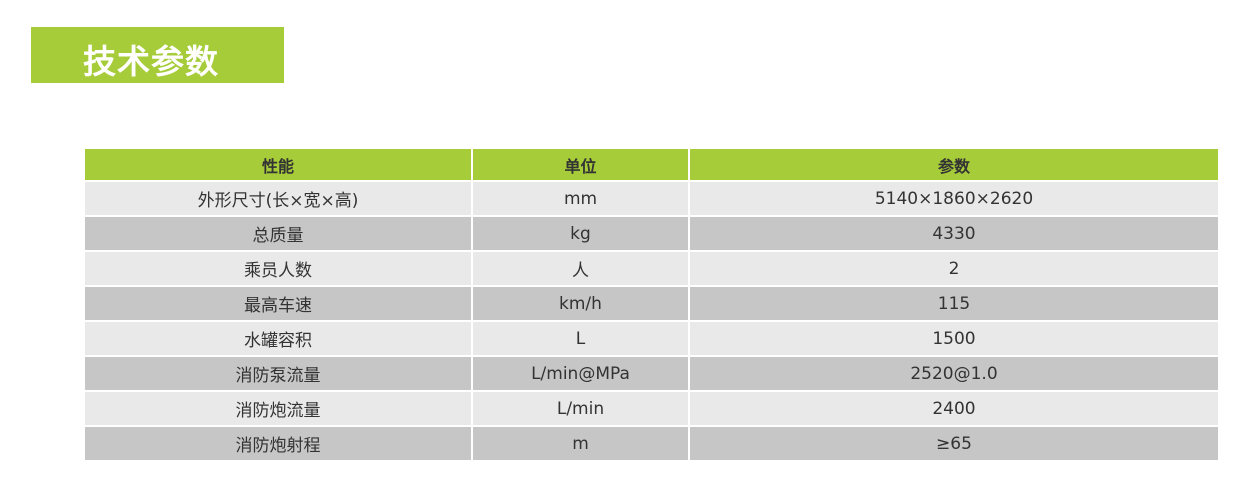  Describe the element at coordinates (954, 268) in the screenshot. I see `value-cell: 2` at that location.